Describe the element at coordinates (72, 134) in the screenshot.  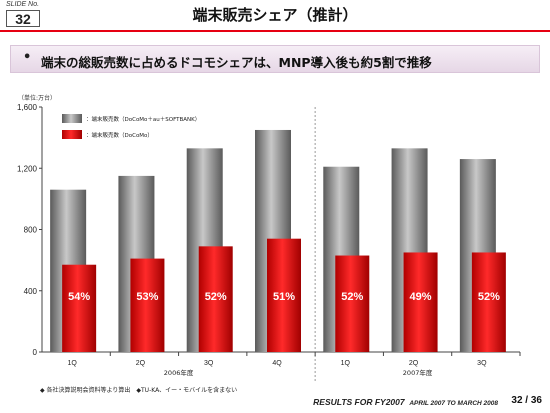
I see `legend-swatch-docomo` at that location.